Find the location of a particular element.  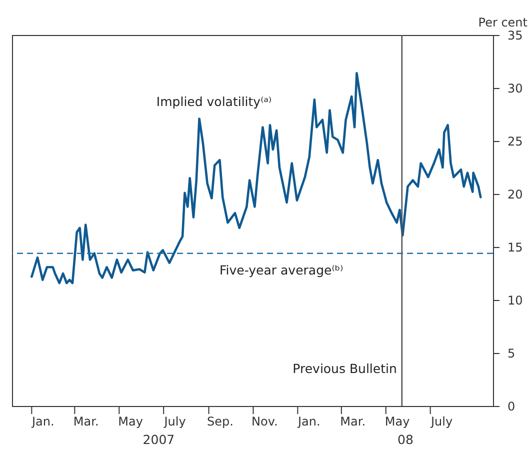

ref-line-label: Previous Bulletin is located at coordinates (344, 368).